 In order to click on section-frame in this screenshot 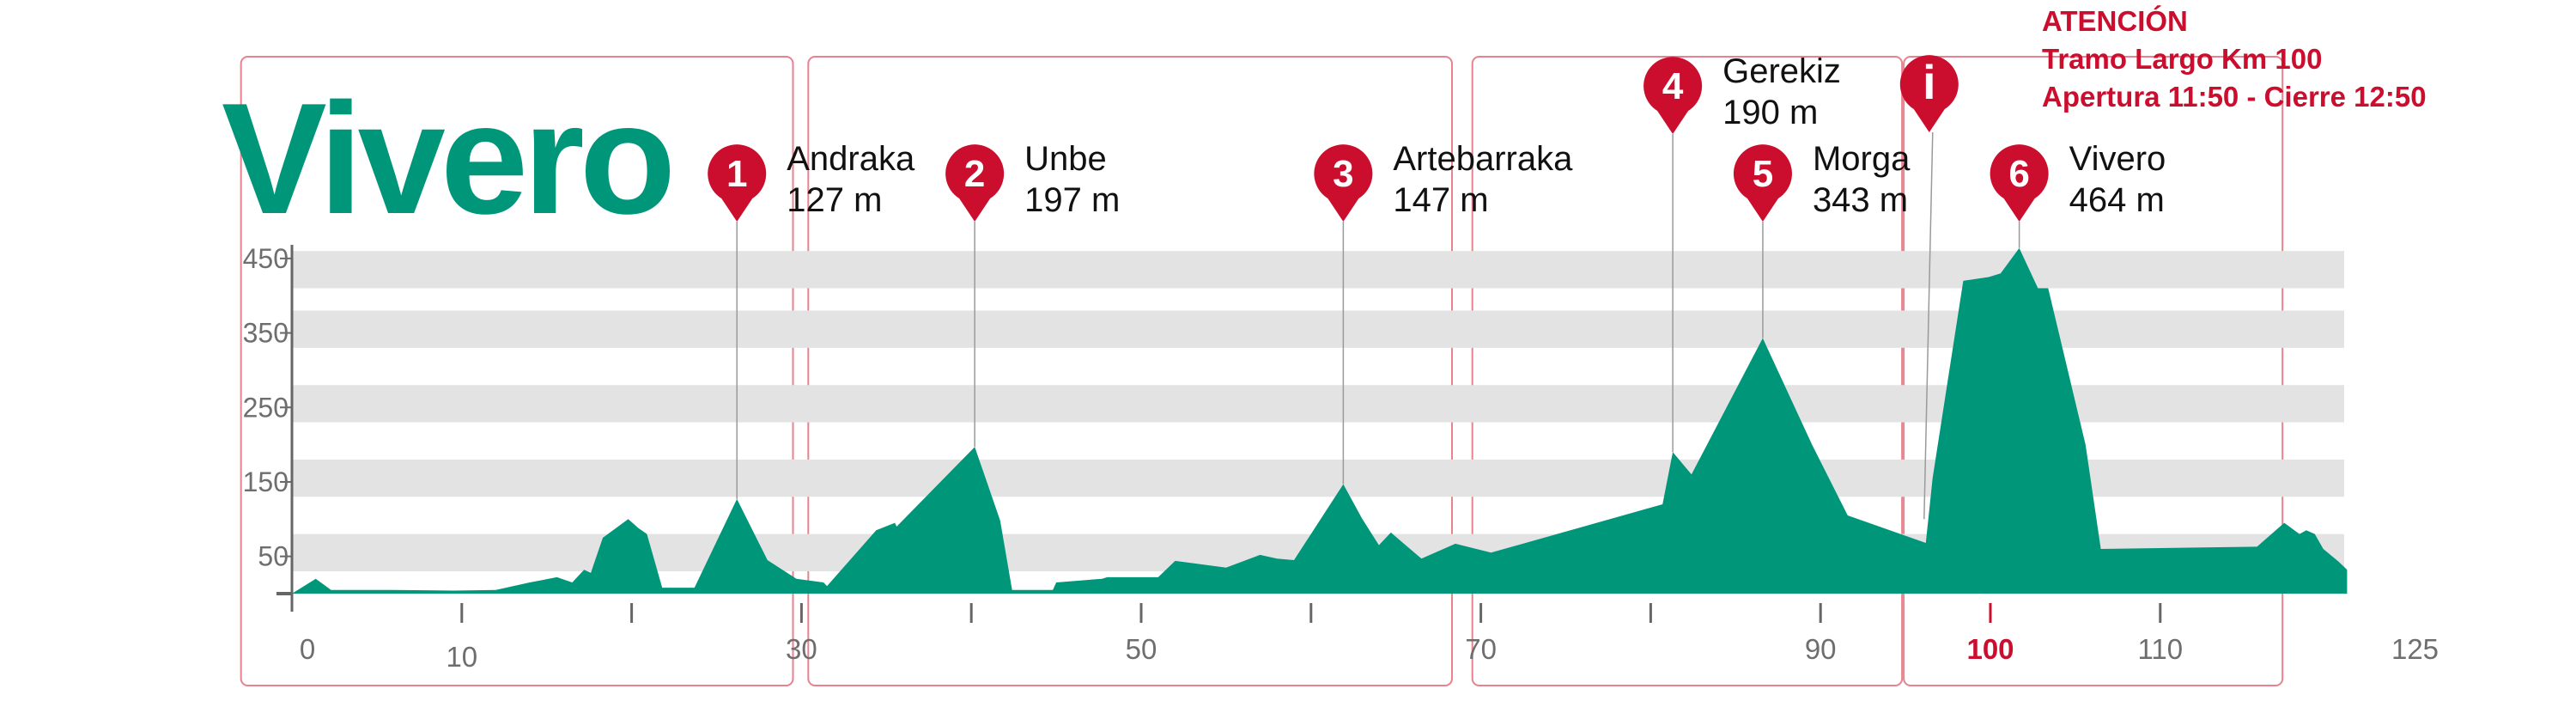, I will do `click(2093, 371)`.